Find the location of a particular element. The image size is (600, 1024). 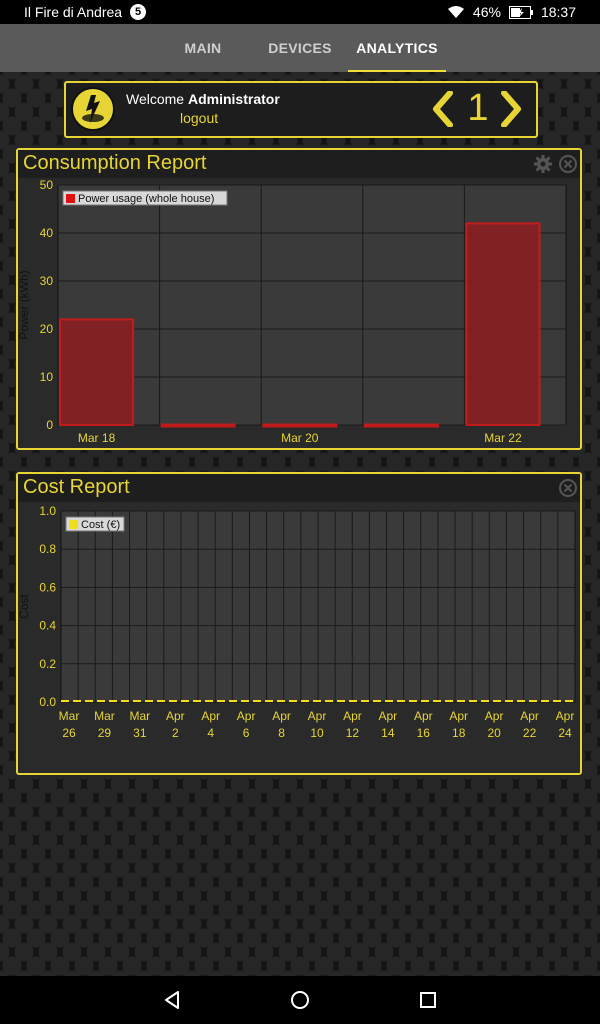

tab-bar: MAIN DEVICES ANALYTICS is located at coordinates (300, 48).